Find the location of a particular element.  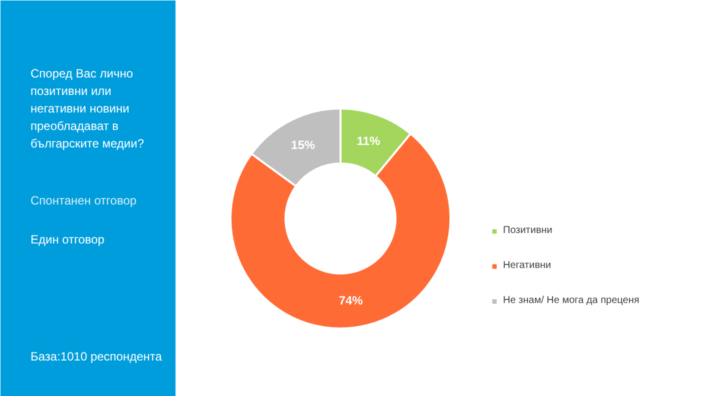

legend-label: Не знам/ Не мога да преценя is located at coordinates (571, 300).